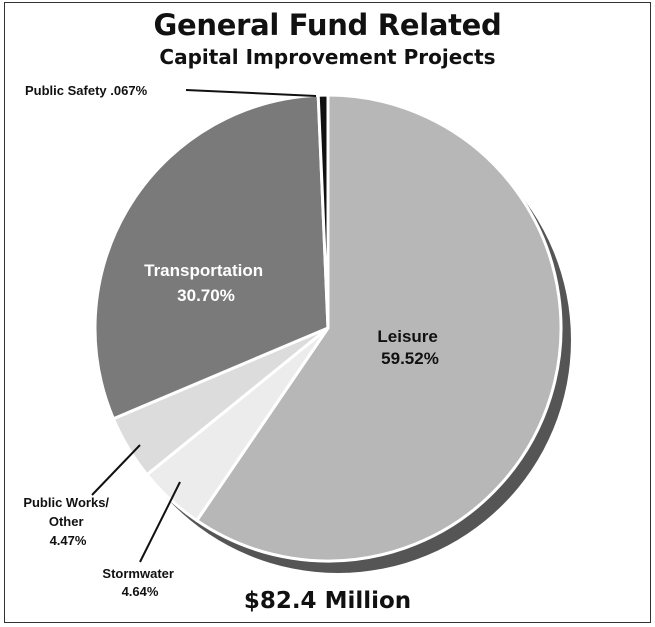 The image size is (655, 627). I want to click on label-public-safety: Public Safety .067%, so click(86, 90).